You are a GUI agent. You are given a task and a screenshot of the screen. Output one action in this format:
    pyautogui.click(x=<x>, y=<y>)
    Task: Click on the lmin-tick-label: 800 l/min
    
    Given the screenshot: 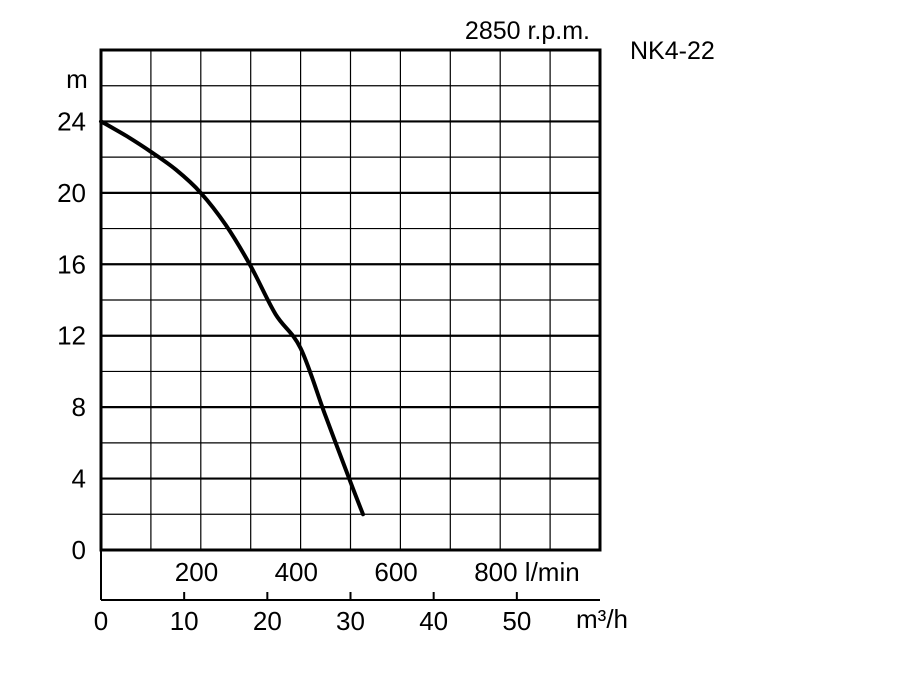 What is the action you would take?
    pyautogui.click(x=527, y=572)
    